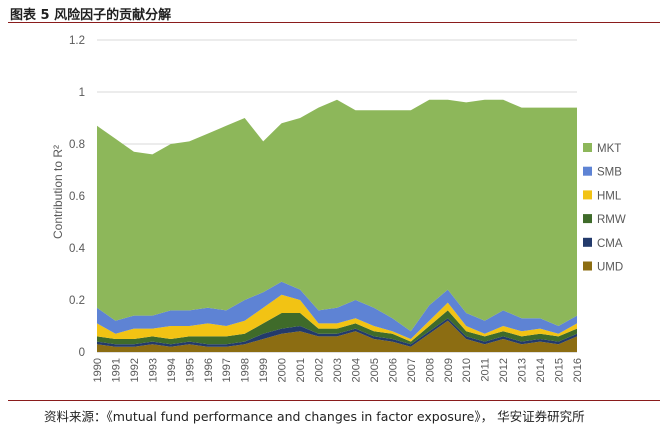 The width and height of the screenshot is (670, 433). What do you see at coordinates (82, 353) in the screenshot?
I see `y-tick-label: 0` at bounding box center [82, 353].